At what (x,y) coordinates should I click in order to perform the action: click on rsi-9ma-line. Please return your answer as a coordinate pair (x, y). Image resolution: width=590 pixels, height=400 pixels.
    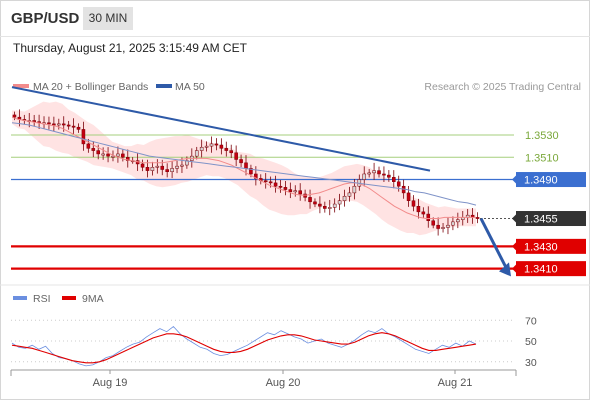
    Looking at the image, I should click on (244, 348).